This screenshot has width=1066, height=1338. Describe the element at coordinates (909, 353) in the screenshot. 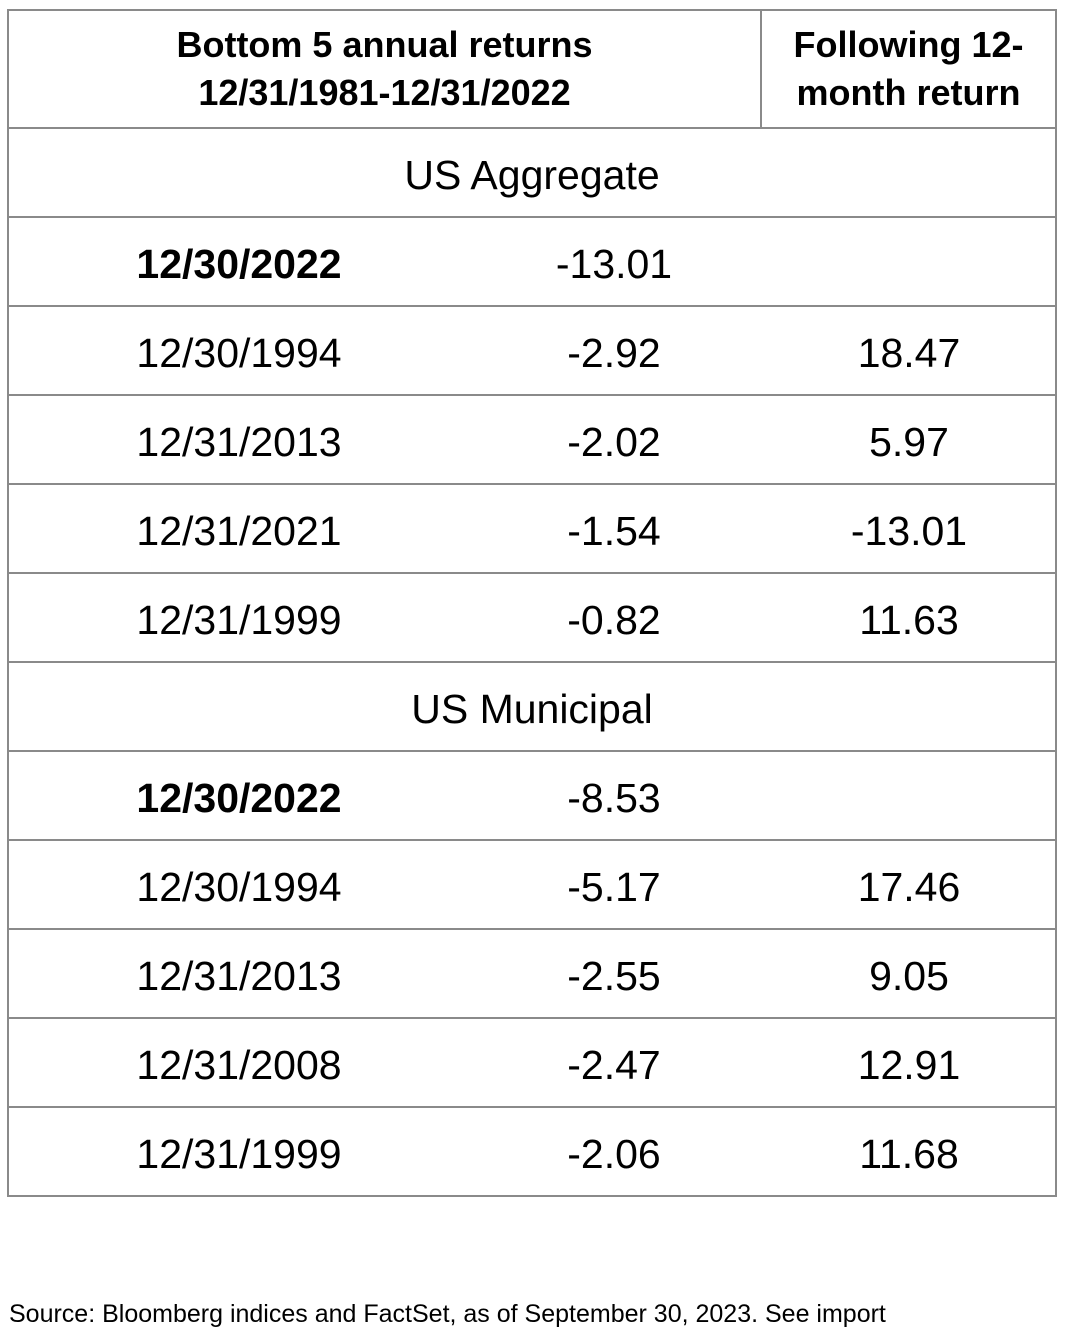

I see `following-cell: 18.47` at that location.